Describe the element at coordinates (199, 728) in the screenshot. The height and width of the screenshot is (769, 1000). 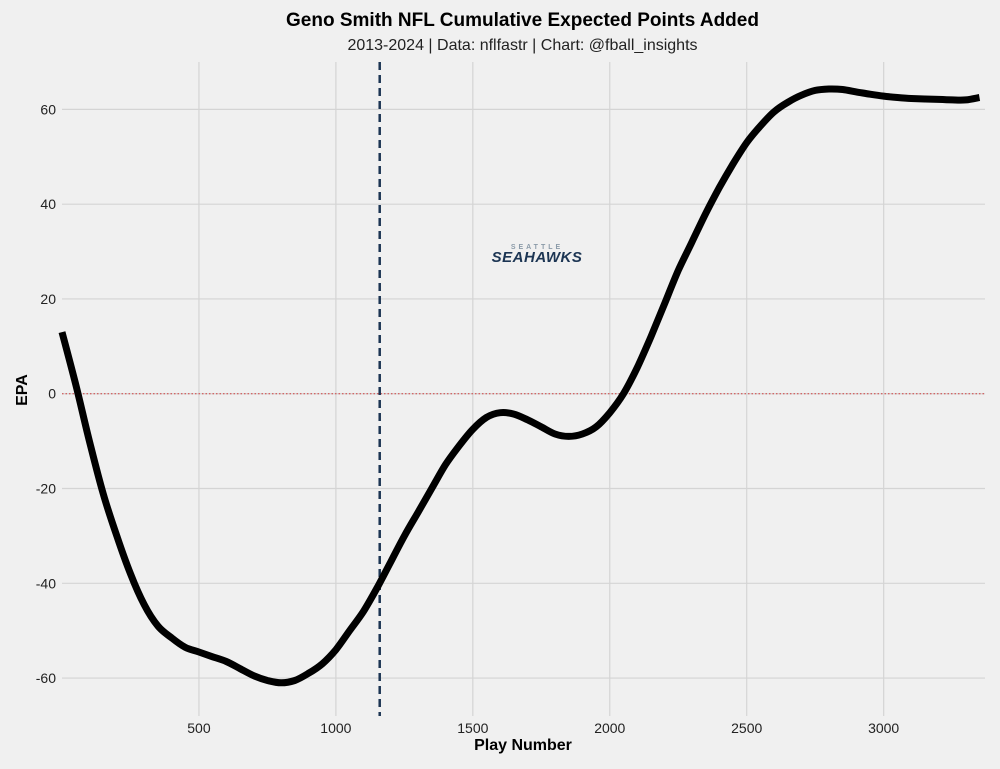
I see `x-tick-label: 500` at that location.